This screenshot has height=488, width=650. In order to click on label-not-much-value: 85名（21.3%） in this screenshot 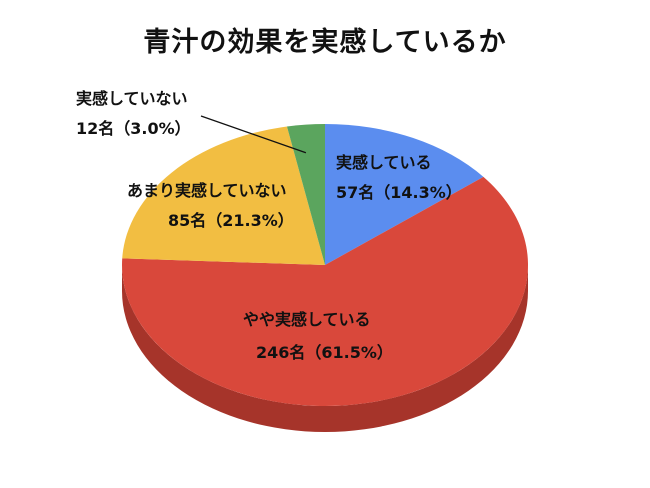, I will do `click(231, 220)`.